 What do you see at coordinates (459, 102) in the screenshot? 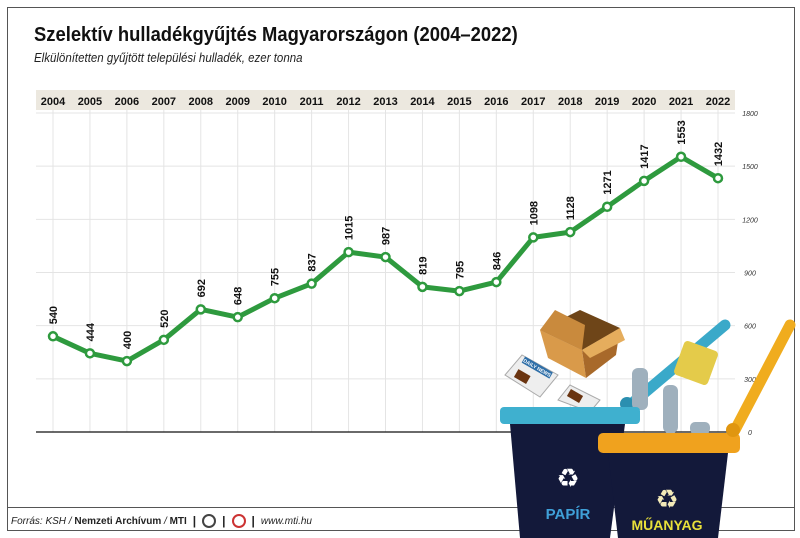
I see `x-tick-label: 2015` at bounding box center [459, 102].